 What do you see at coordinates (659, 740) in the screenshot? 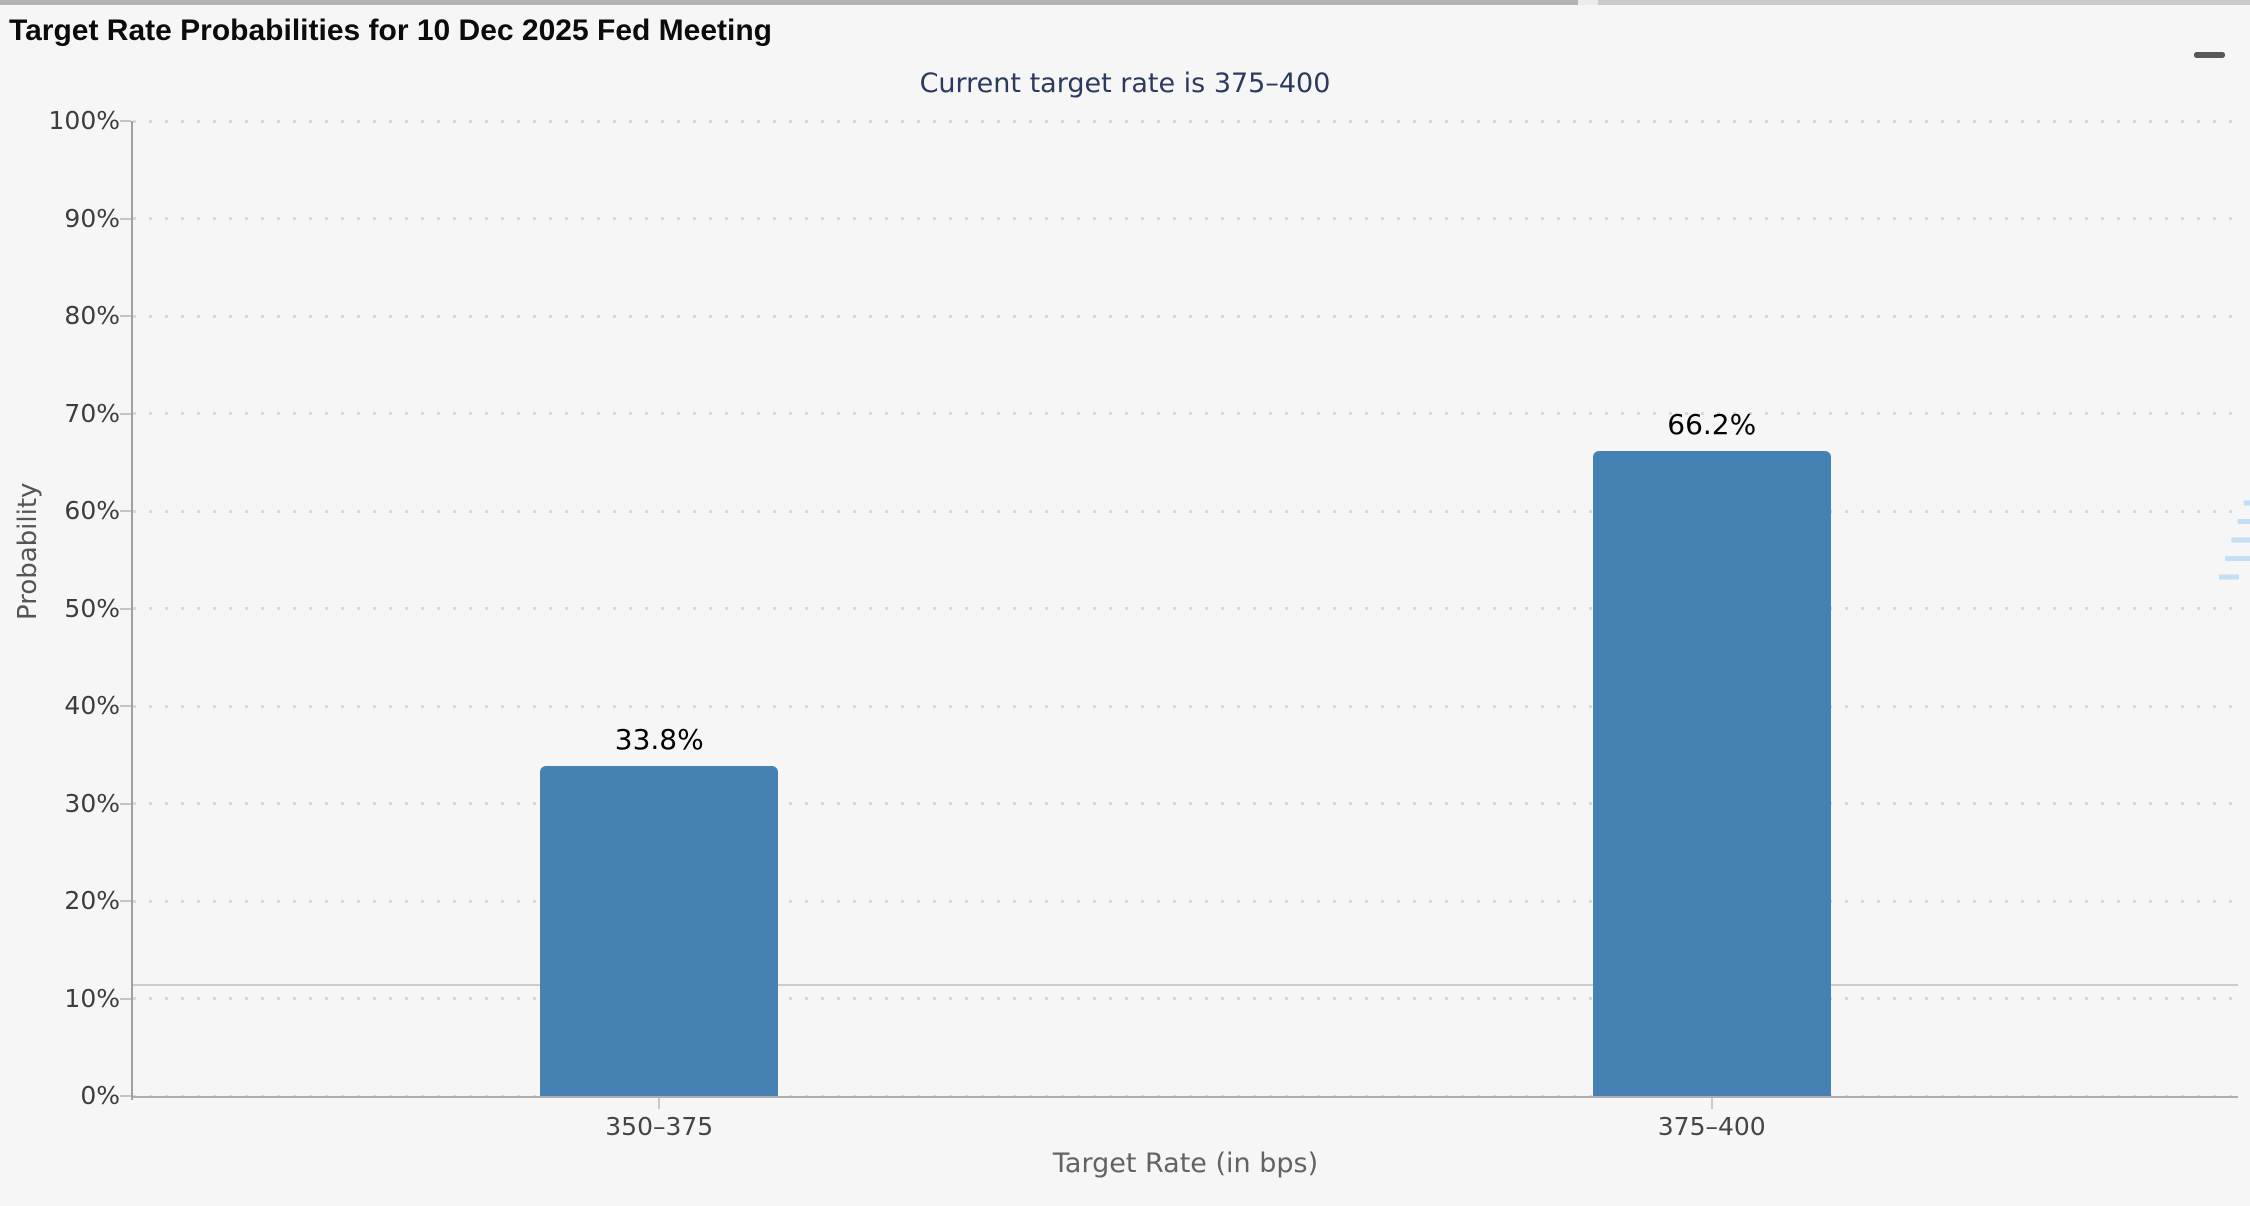
I see `bar-value-label: 33.8%` at bounding box center [659, 740].